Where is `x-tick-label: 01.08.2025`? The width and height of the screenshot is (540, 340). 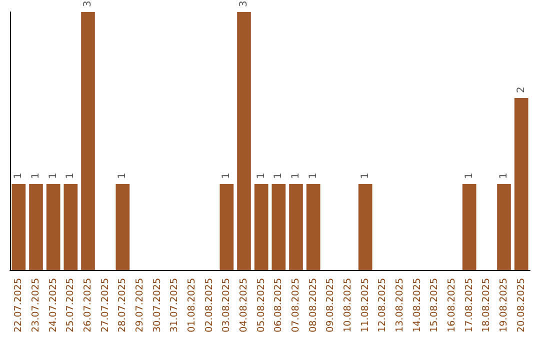 x-tick-label: 01.08.2025 is located at coordinates (192, 305).